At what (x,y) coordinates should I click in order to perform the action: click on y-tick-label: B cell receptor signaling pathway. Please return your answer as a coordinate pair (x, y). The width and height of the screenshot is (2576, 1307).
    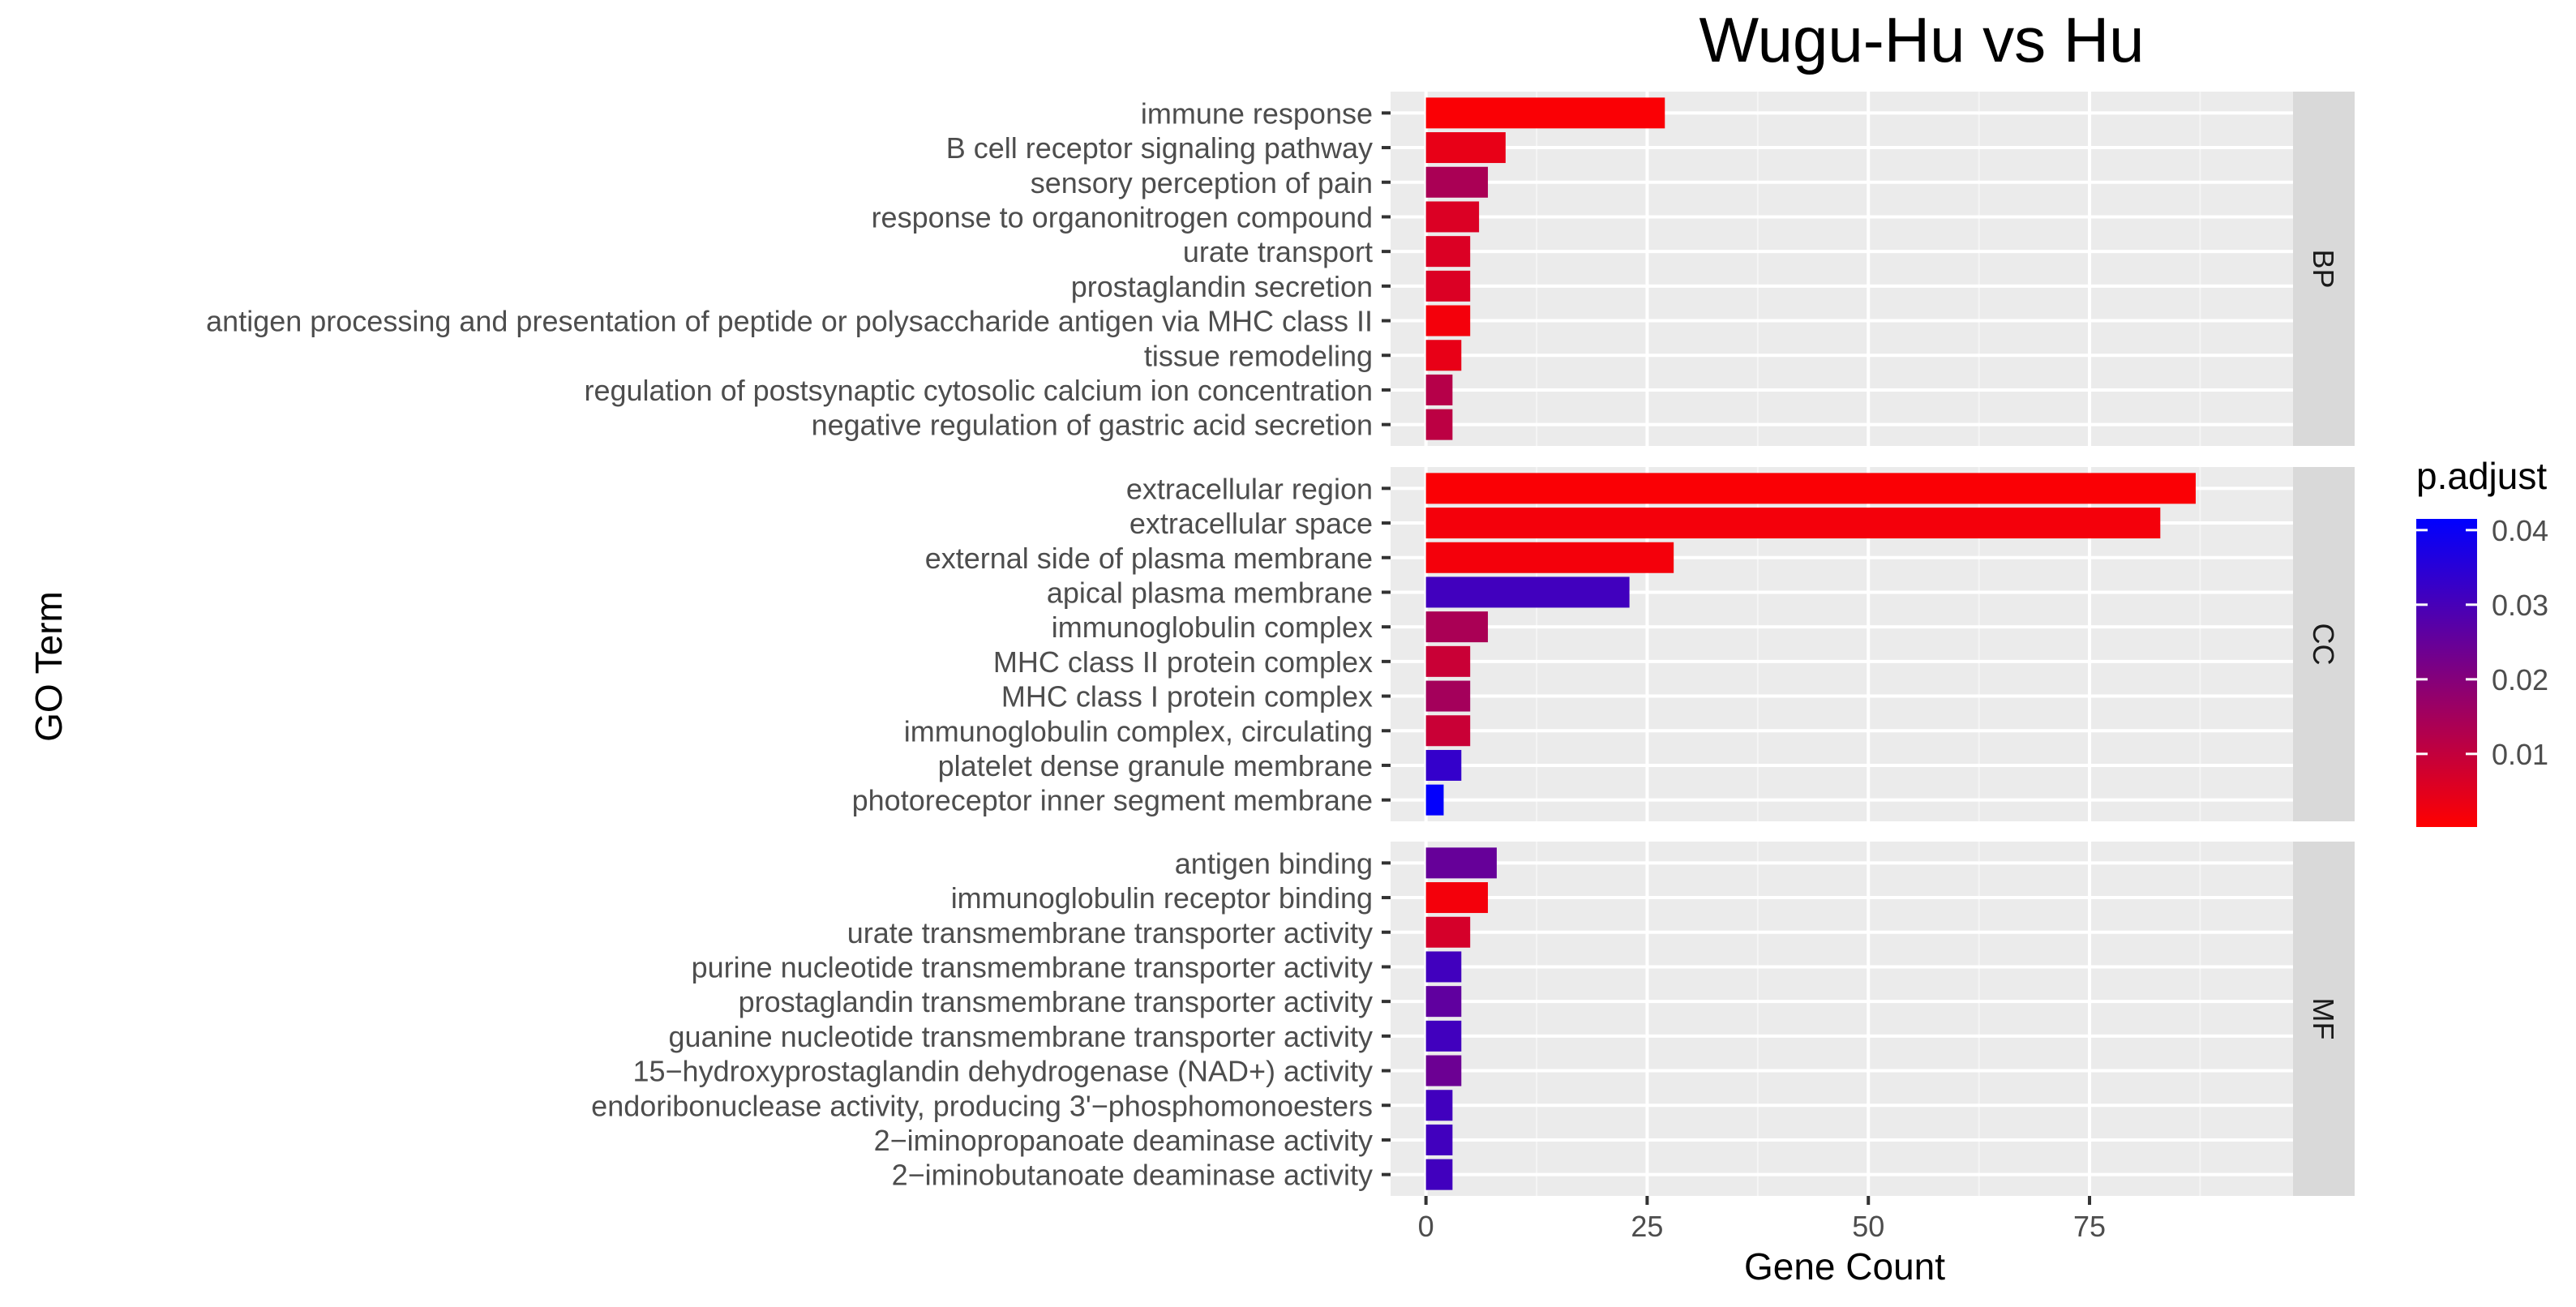
    Looking at the image, I should click on (1159, 148).